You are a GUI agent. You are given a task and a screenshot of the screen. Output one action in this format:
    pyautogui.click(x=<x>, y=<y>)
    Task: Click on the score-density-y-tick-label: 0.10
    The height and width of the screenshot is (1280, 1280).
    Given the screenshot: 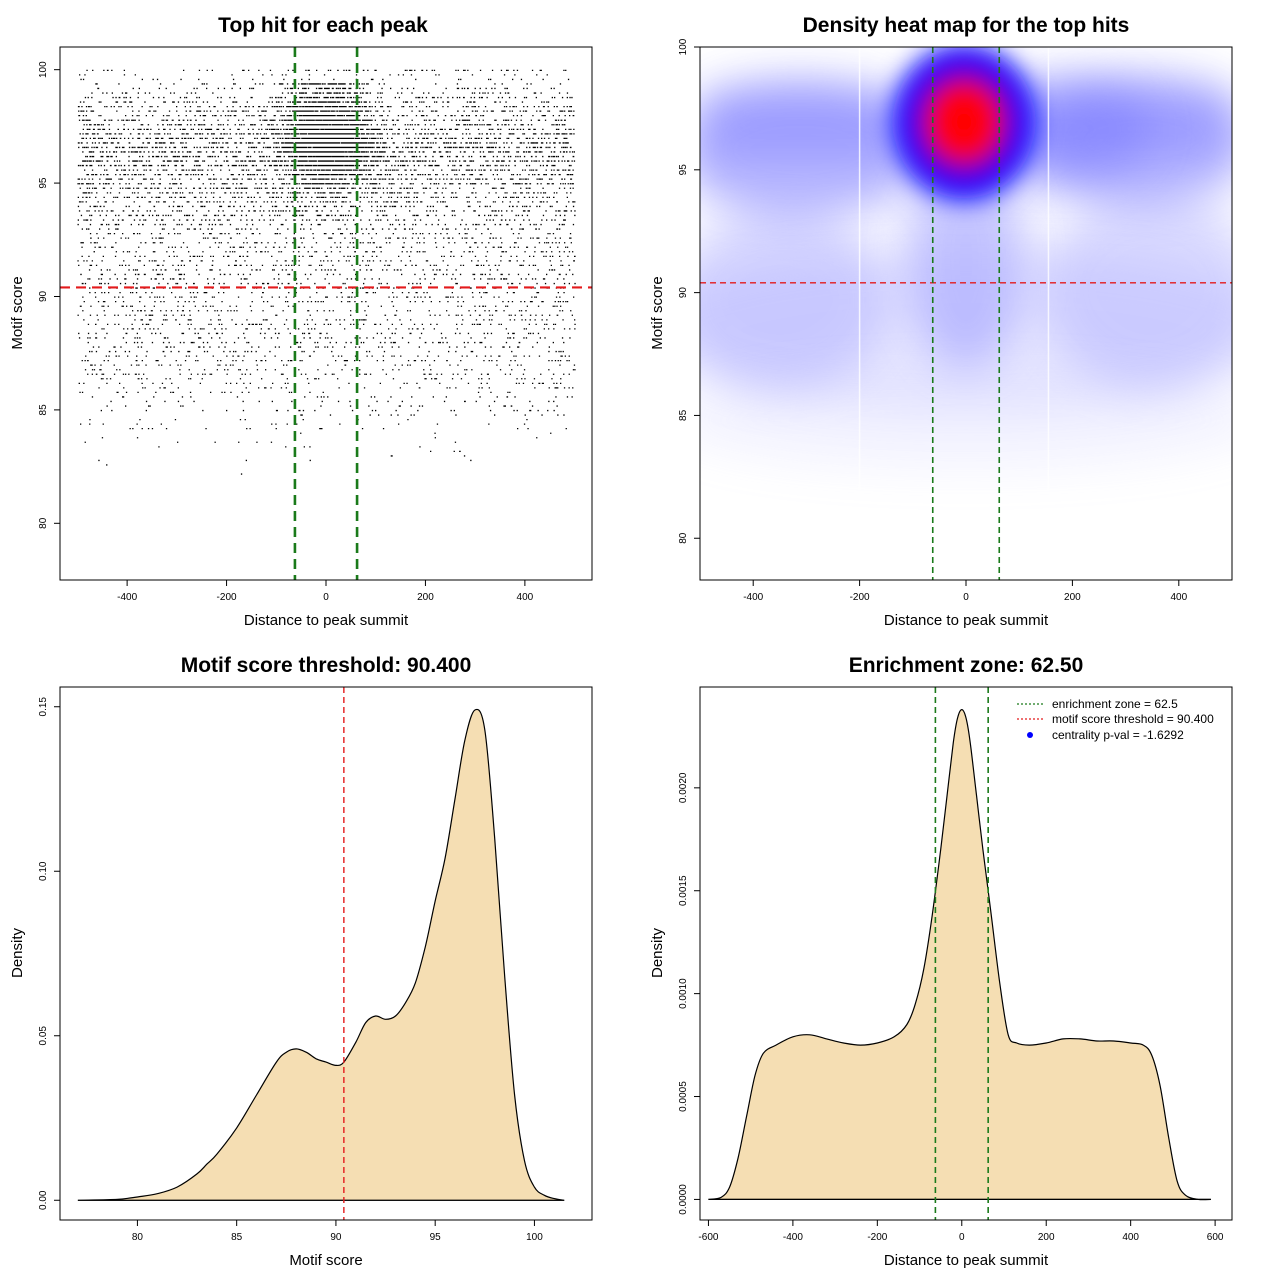 What is the action you would take?
    pyautogui.click(x=43, y=871)
    